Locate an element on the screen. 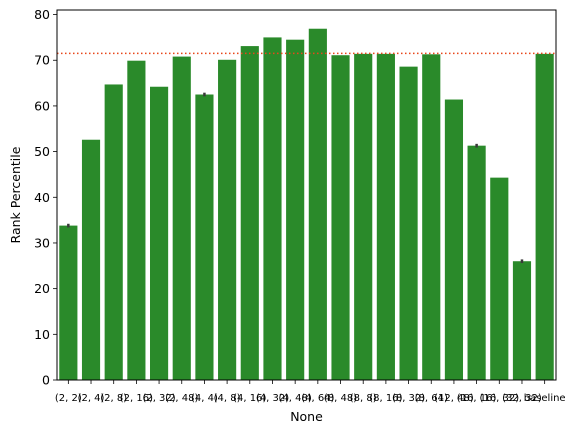 The height and width of the screenshot is (433, 576). x-axis-label: None is located at coordinates (306, 416).